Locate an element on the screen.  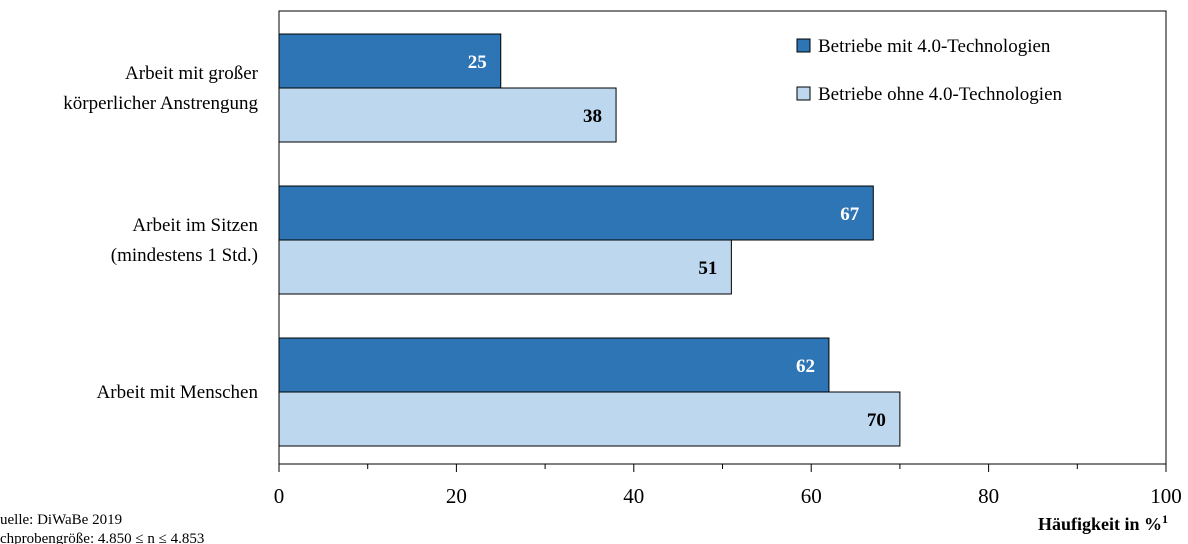
x-tick-label: 0 is located at coordinates (279, 496).